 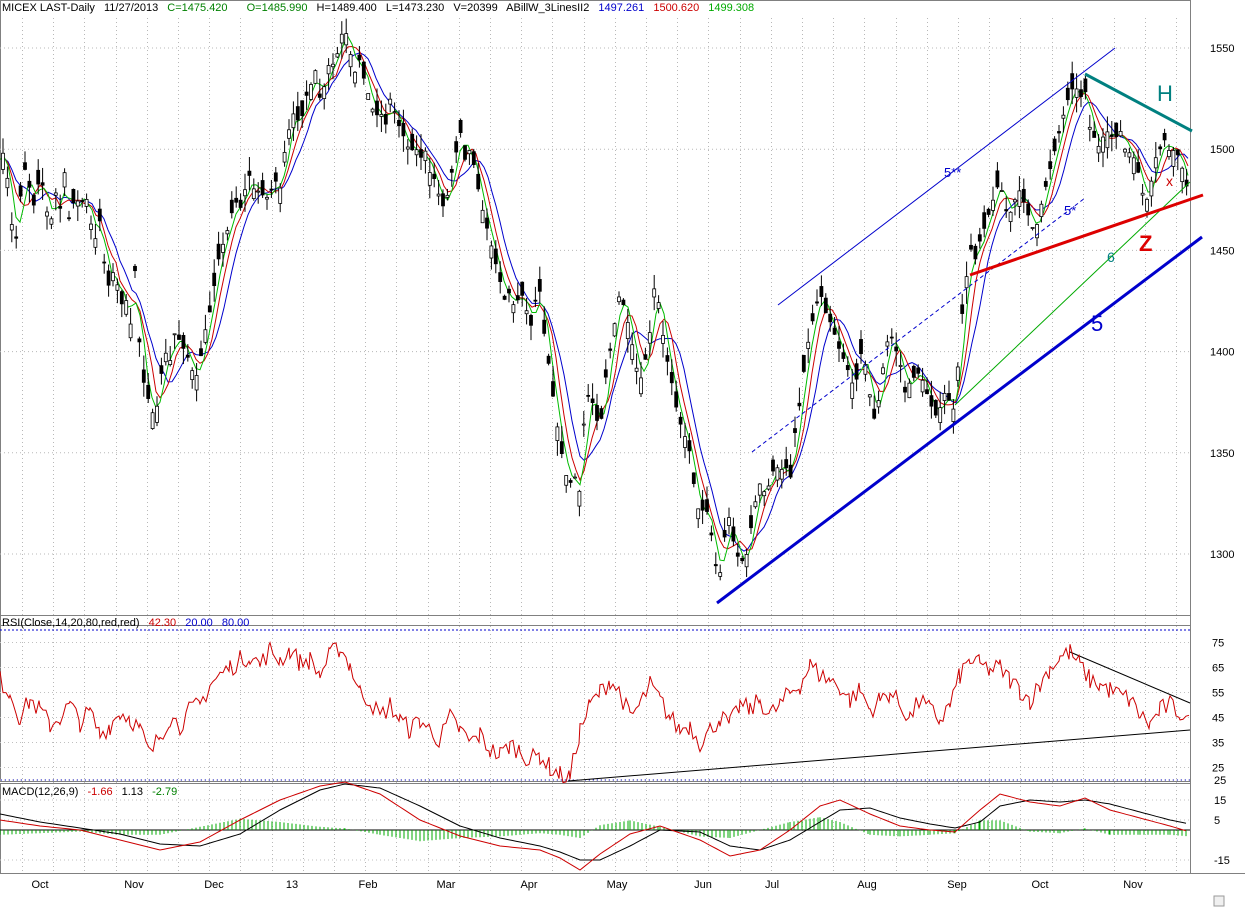 What do you see at coordinates (1218, 694) in the screenshot?
I see `rsi-tick-label: 55` at bounding box center [1218, 694].